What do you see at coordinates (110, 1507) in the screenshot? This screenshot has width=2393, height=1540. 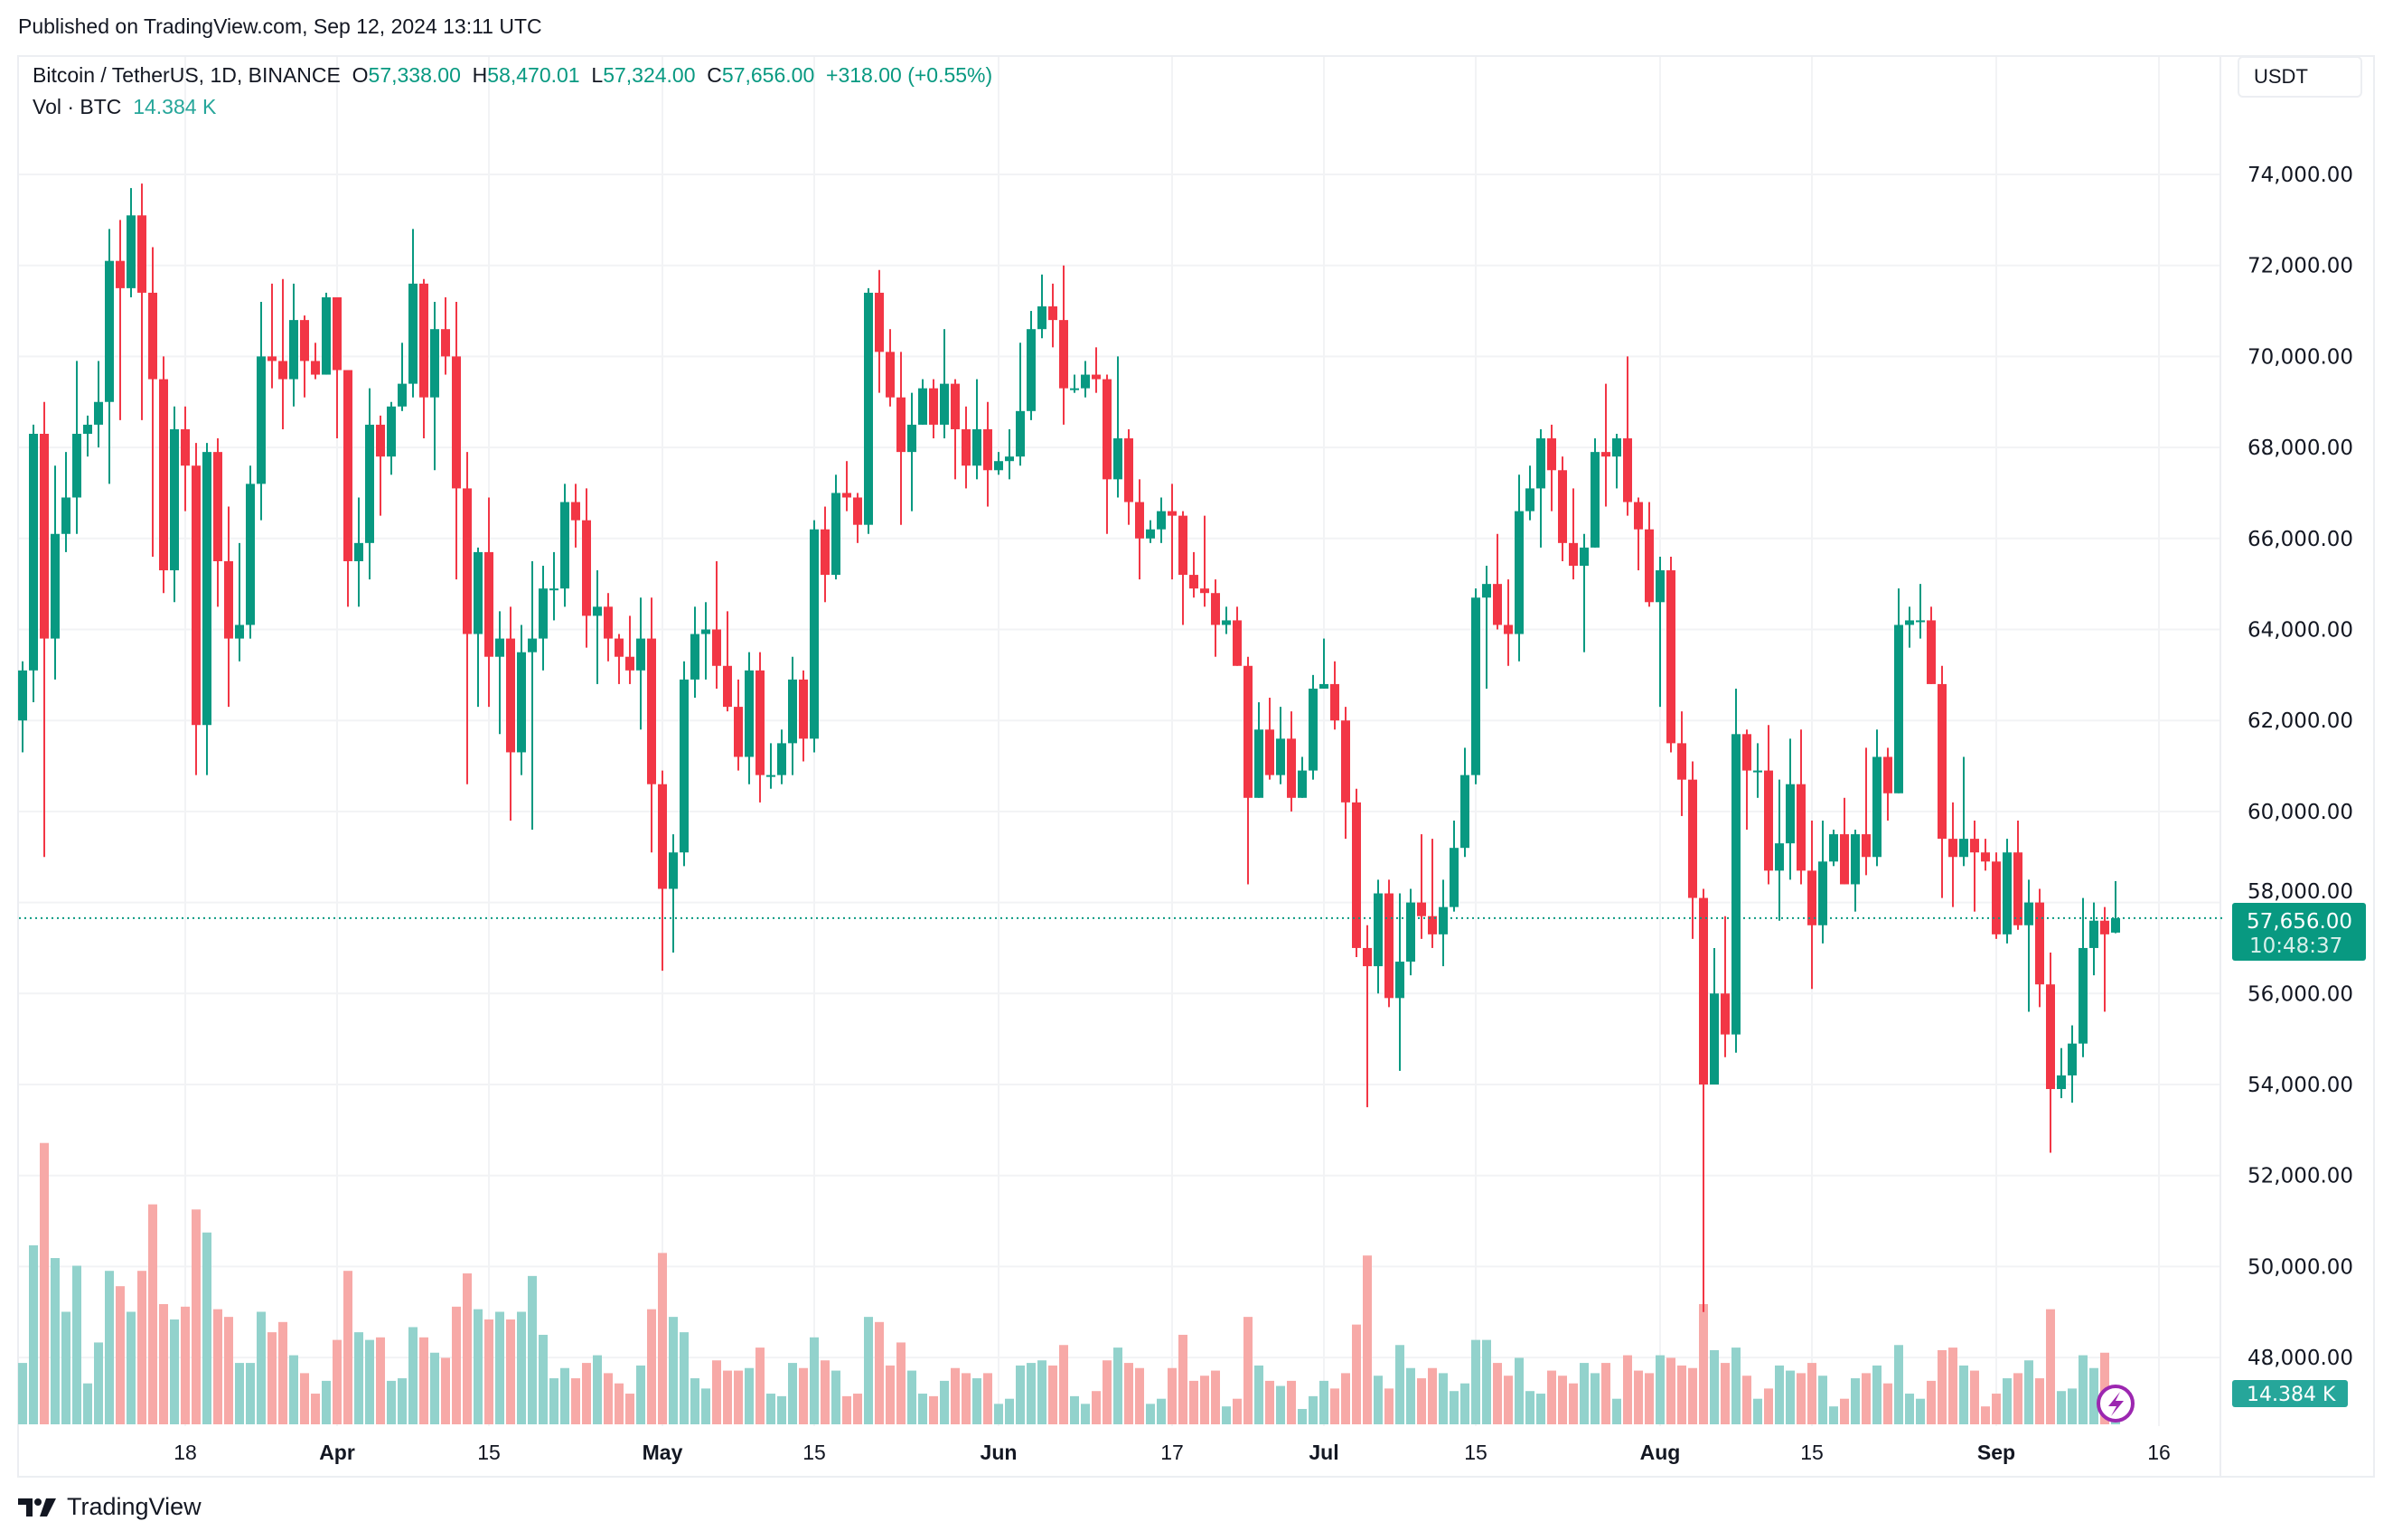 I see `tradingview-logo: TradingView` at bounding box center [110, 1507].